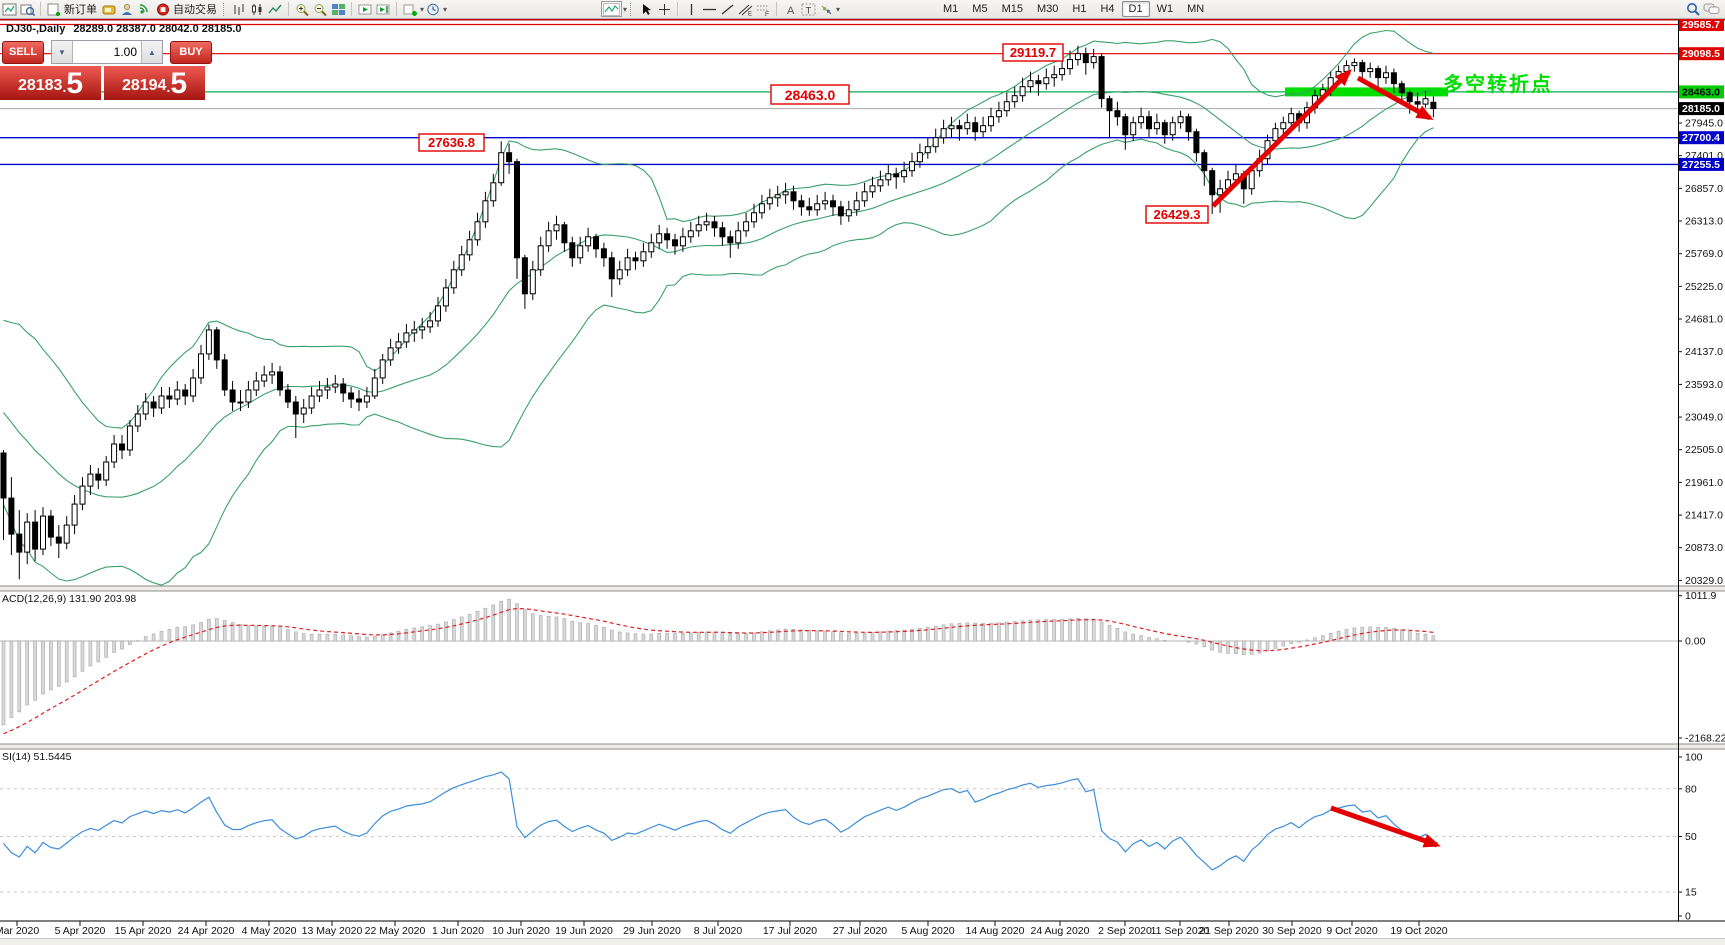  What do you see at coordinates (1180, 931) in the screenshot?
I see `svg-text: 11 Sep 2020` at bounding box center [1180, 931].